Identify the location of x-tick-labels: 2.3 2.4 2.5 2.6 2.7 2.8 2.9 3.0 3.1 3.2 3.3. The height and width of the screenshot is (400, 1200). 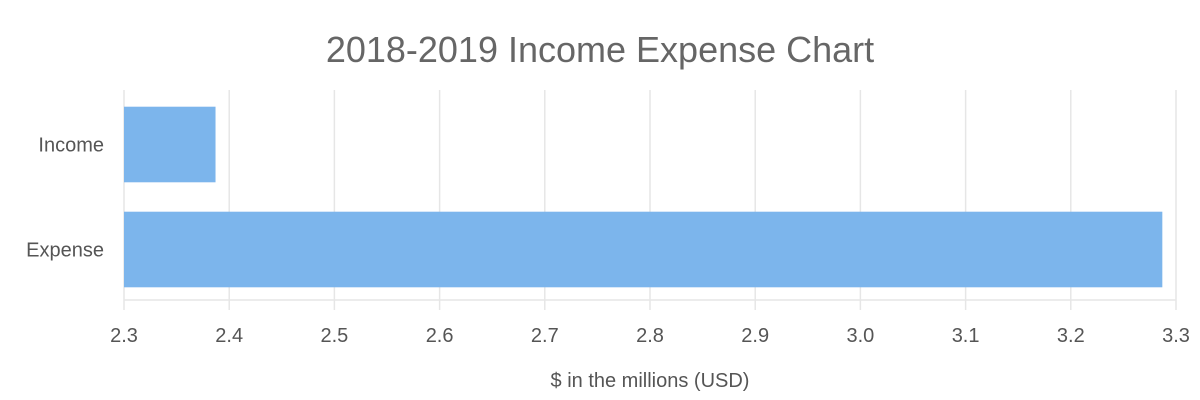
(650, 336).